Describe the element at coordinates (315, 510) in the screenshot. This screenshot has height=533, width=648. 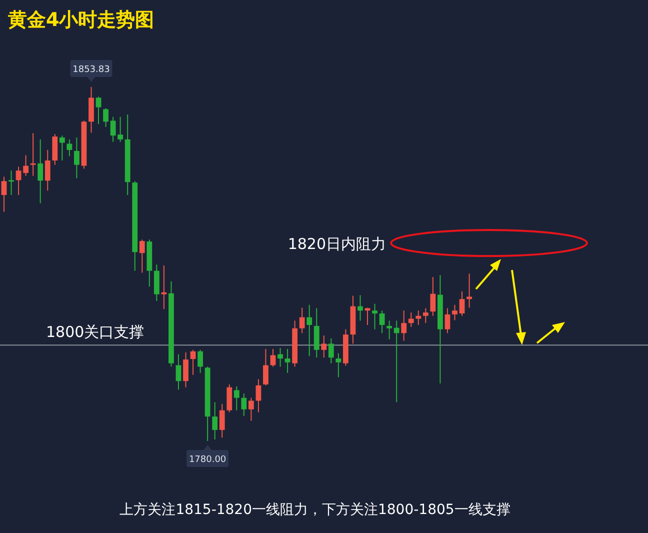
I see `text: 上方关注1815-1820一线阻力，下方关注1800-1805一线支撑` at that location.